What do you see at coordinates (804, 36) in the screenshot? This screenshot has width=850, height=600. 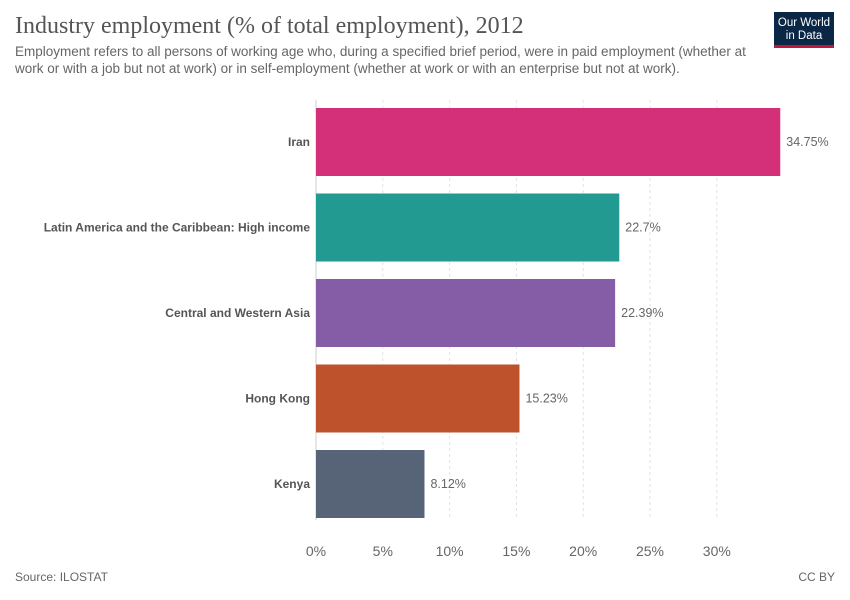 I see `logo-line-2: in Data` at bounding box center [804, 36].